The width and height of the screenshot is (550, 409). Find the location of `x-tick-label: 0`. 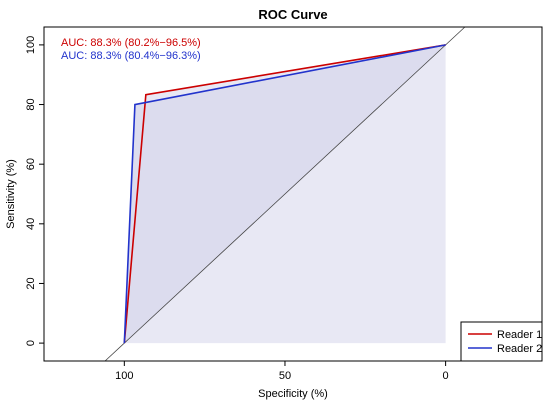

x-tick-label: 0 is located at coordinates (446, 376).